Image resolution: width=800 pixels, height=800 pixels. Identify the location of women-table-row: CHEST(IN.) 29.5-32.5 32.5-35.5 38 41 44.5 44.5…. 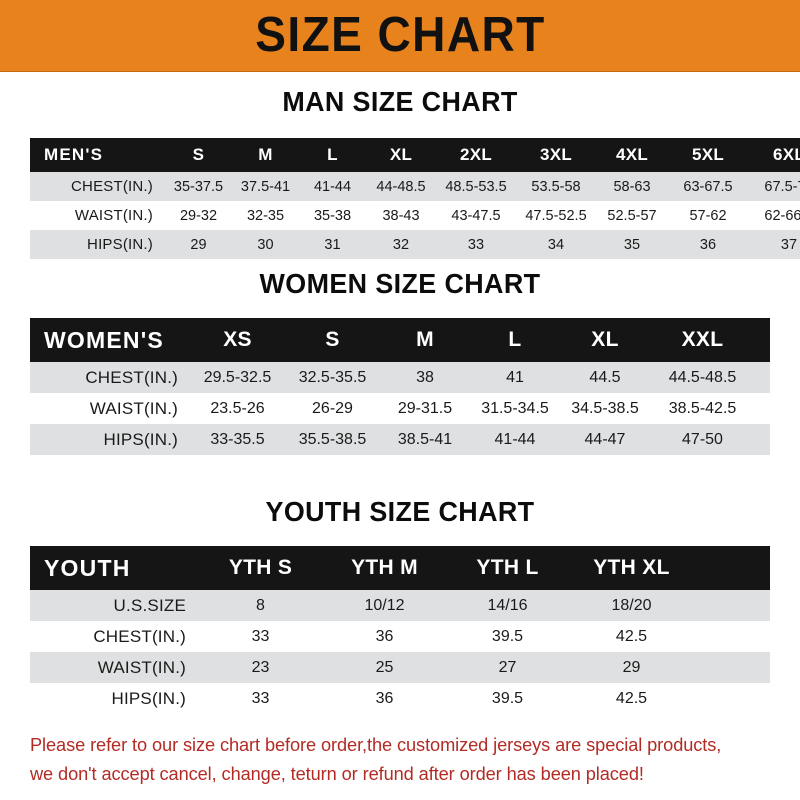
(400, 377).